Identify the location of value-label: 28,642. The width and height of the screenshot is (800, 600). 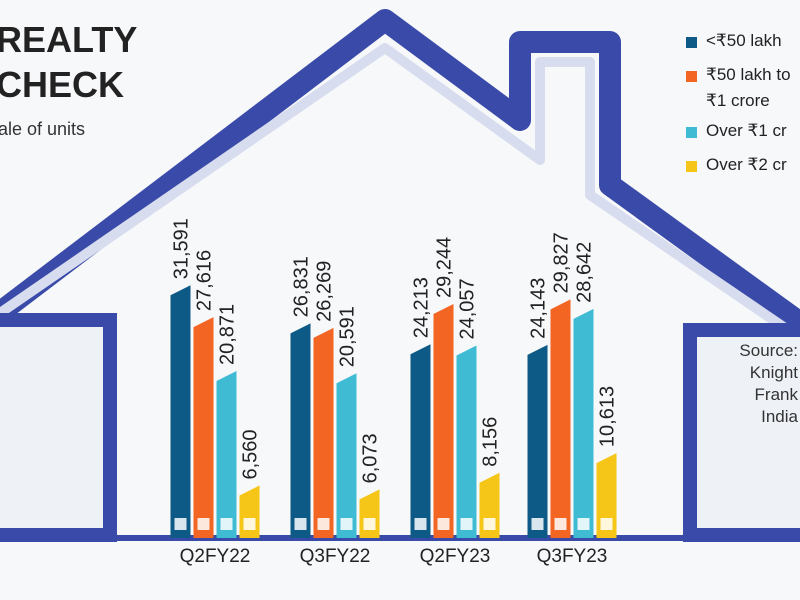
(585, 272).